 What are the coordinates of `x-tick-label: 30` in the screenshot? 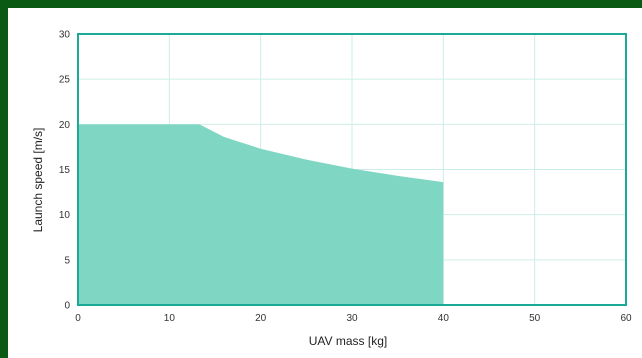 It's located at (352, 318).